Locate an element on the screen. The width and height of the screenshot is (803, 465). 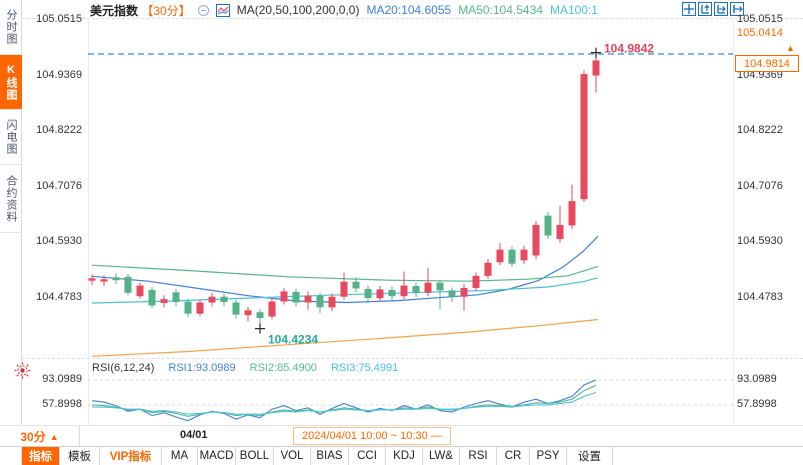
zoom-horizontal-icon is located at coordinates (721, 9).